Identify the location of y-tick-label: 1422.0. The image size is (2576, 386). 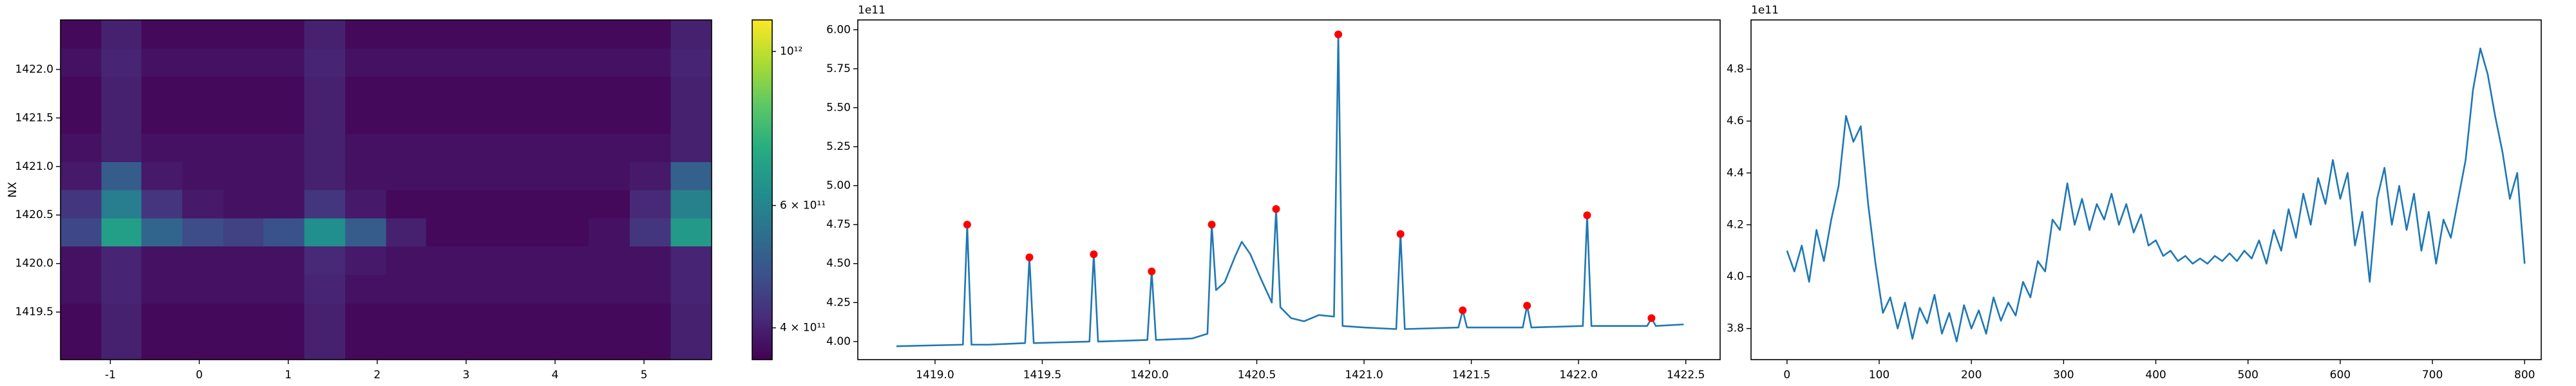
(34, 69).